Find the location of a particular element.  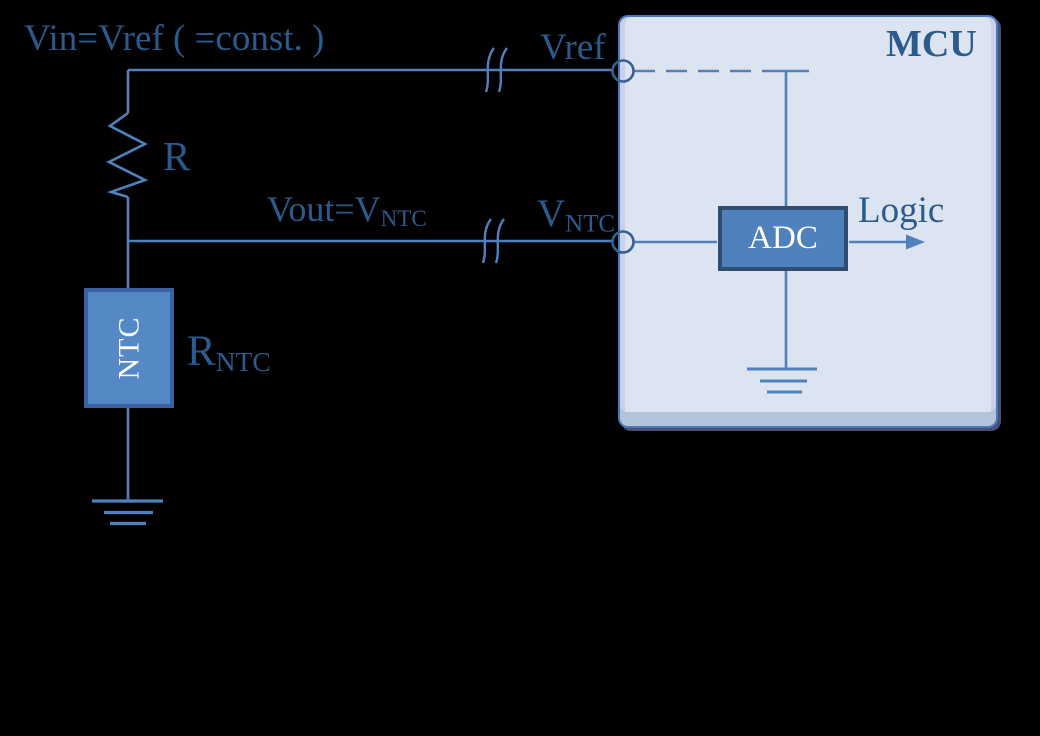

vin-label: Vin=Vref ( =const. ) is located at coordinates (174, 38).